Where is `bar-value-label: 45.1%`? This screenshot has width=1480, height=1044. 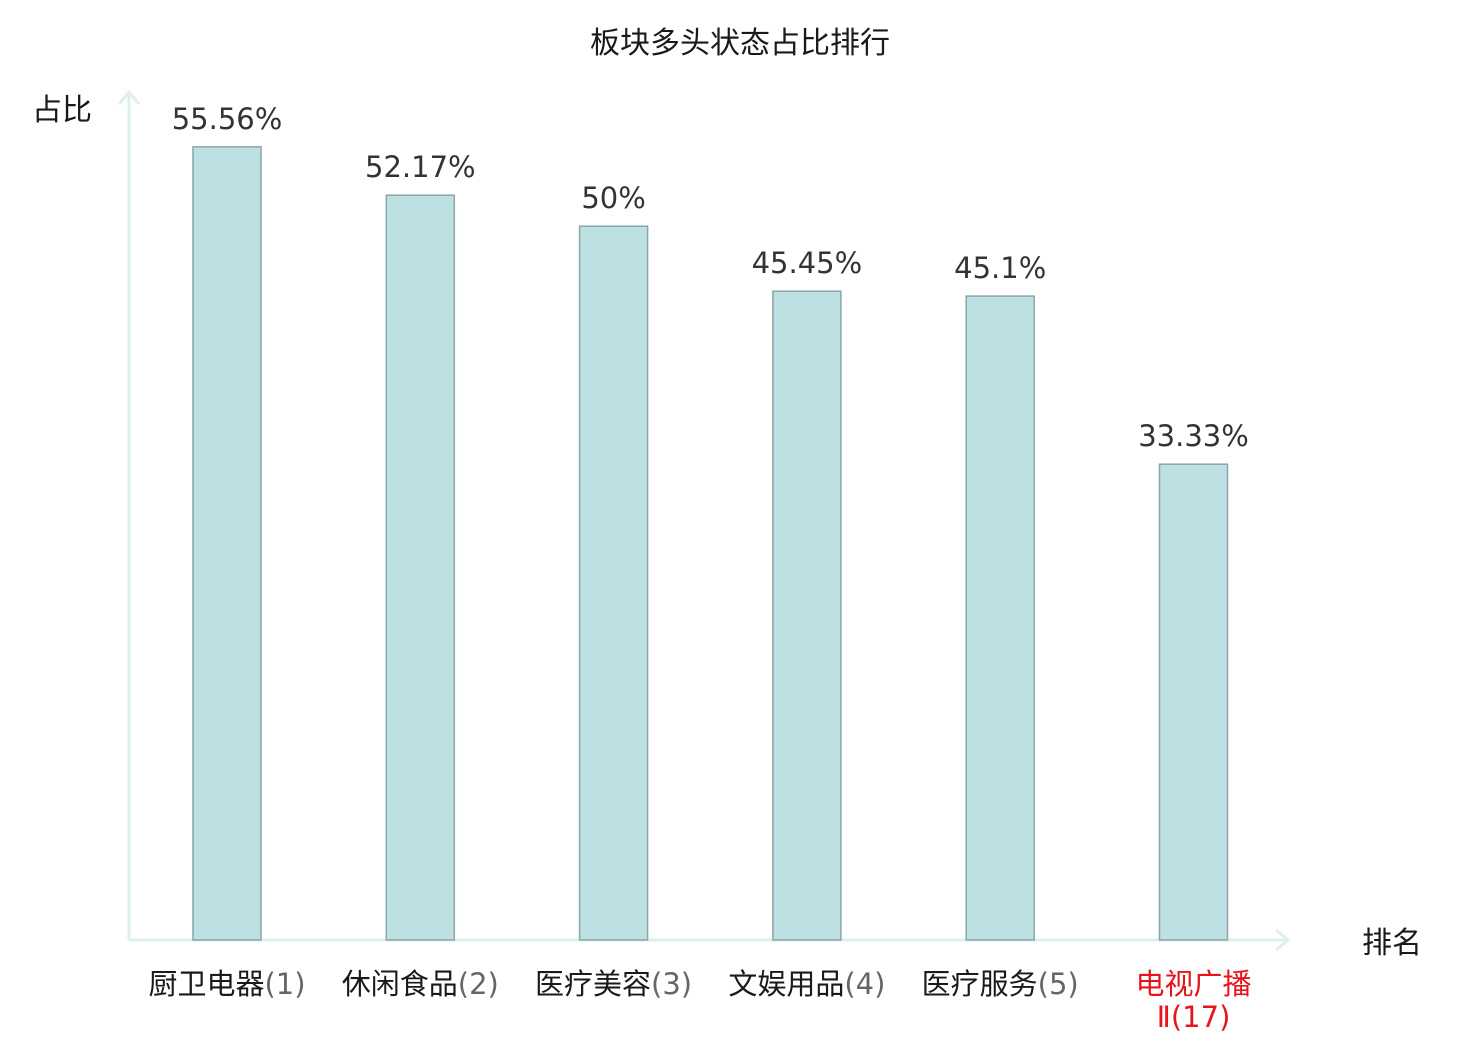 bar-value-label: 45.1% is located at coordinates (1000, 268).